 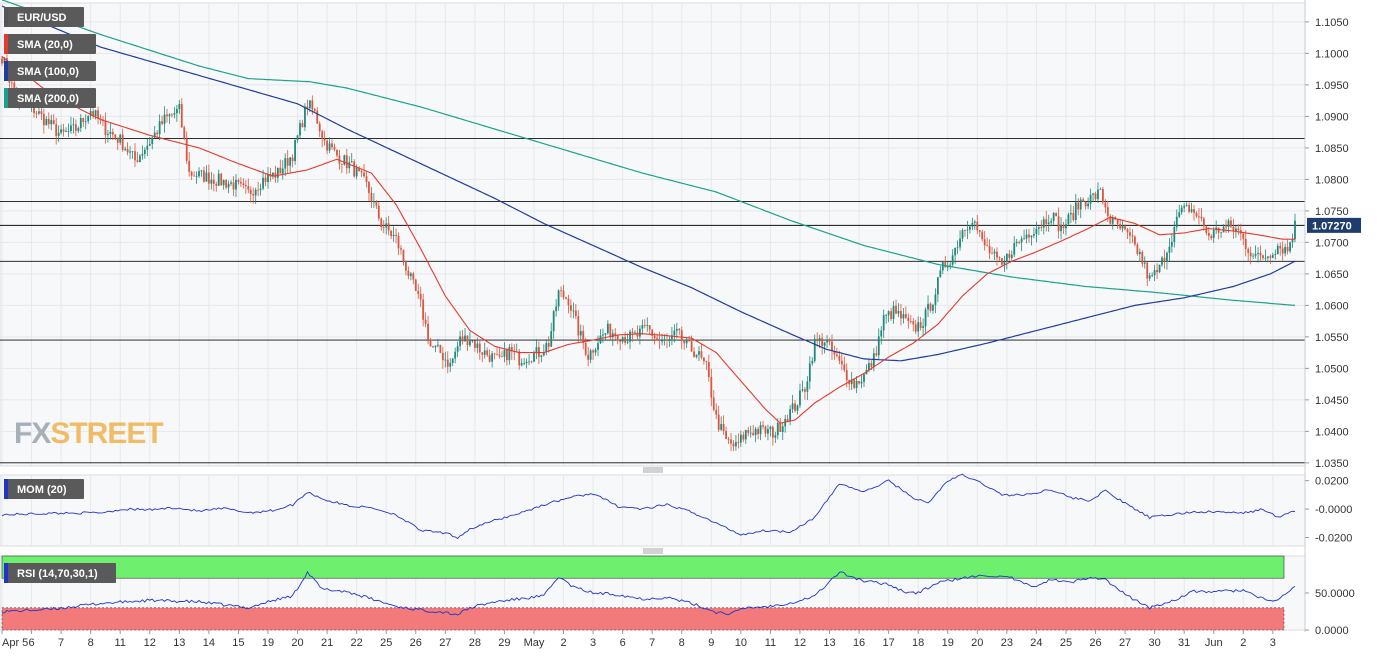 I want to click on legend-box, so click(x=44, y=489).